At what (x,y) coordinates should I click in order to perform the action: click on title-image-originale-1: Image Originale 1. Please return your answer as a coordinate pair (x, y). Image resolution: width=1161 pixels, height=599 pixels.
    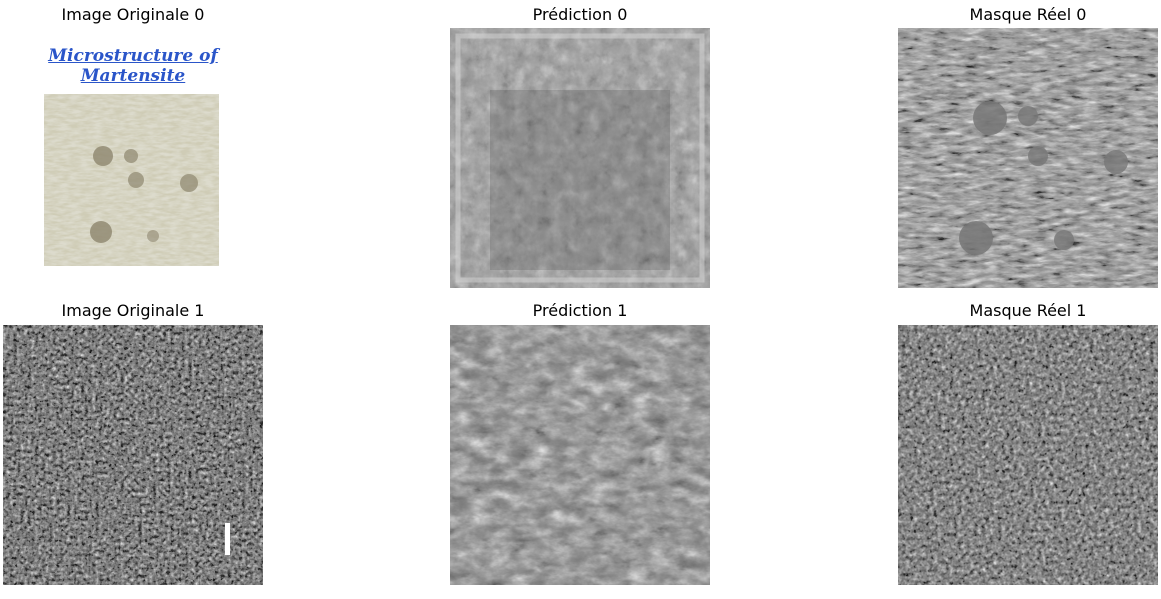
    Looking at the image, I should click on (133, 311).